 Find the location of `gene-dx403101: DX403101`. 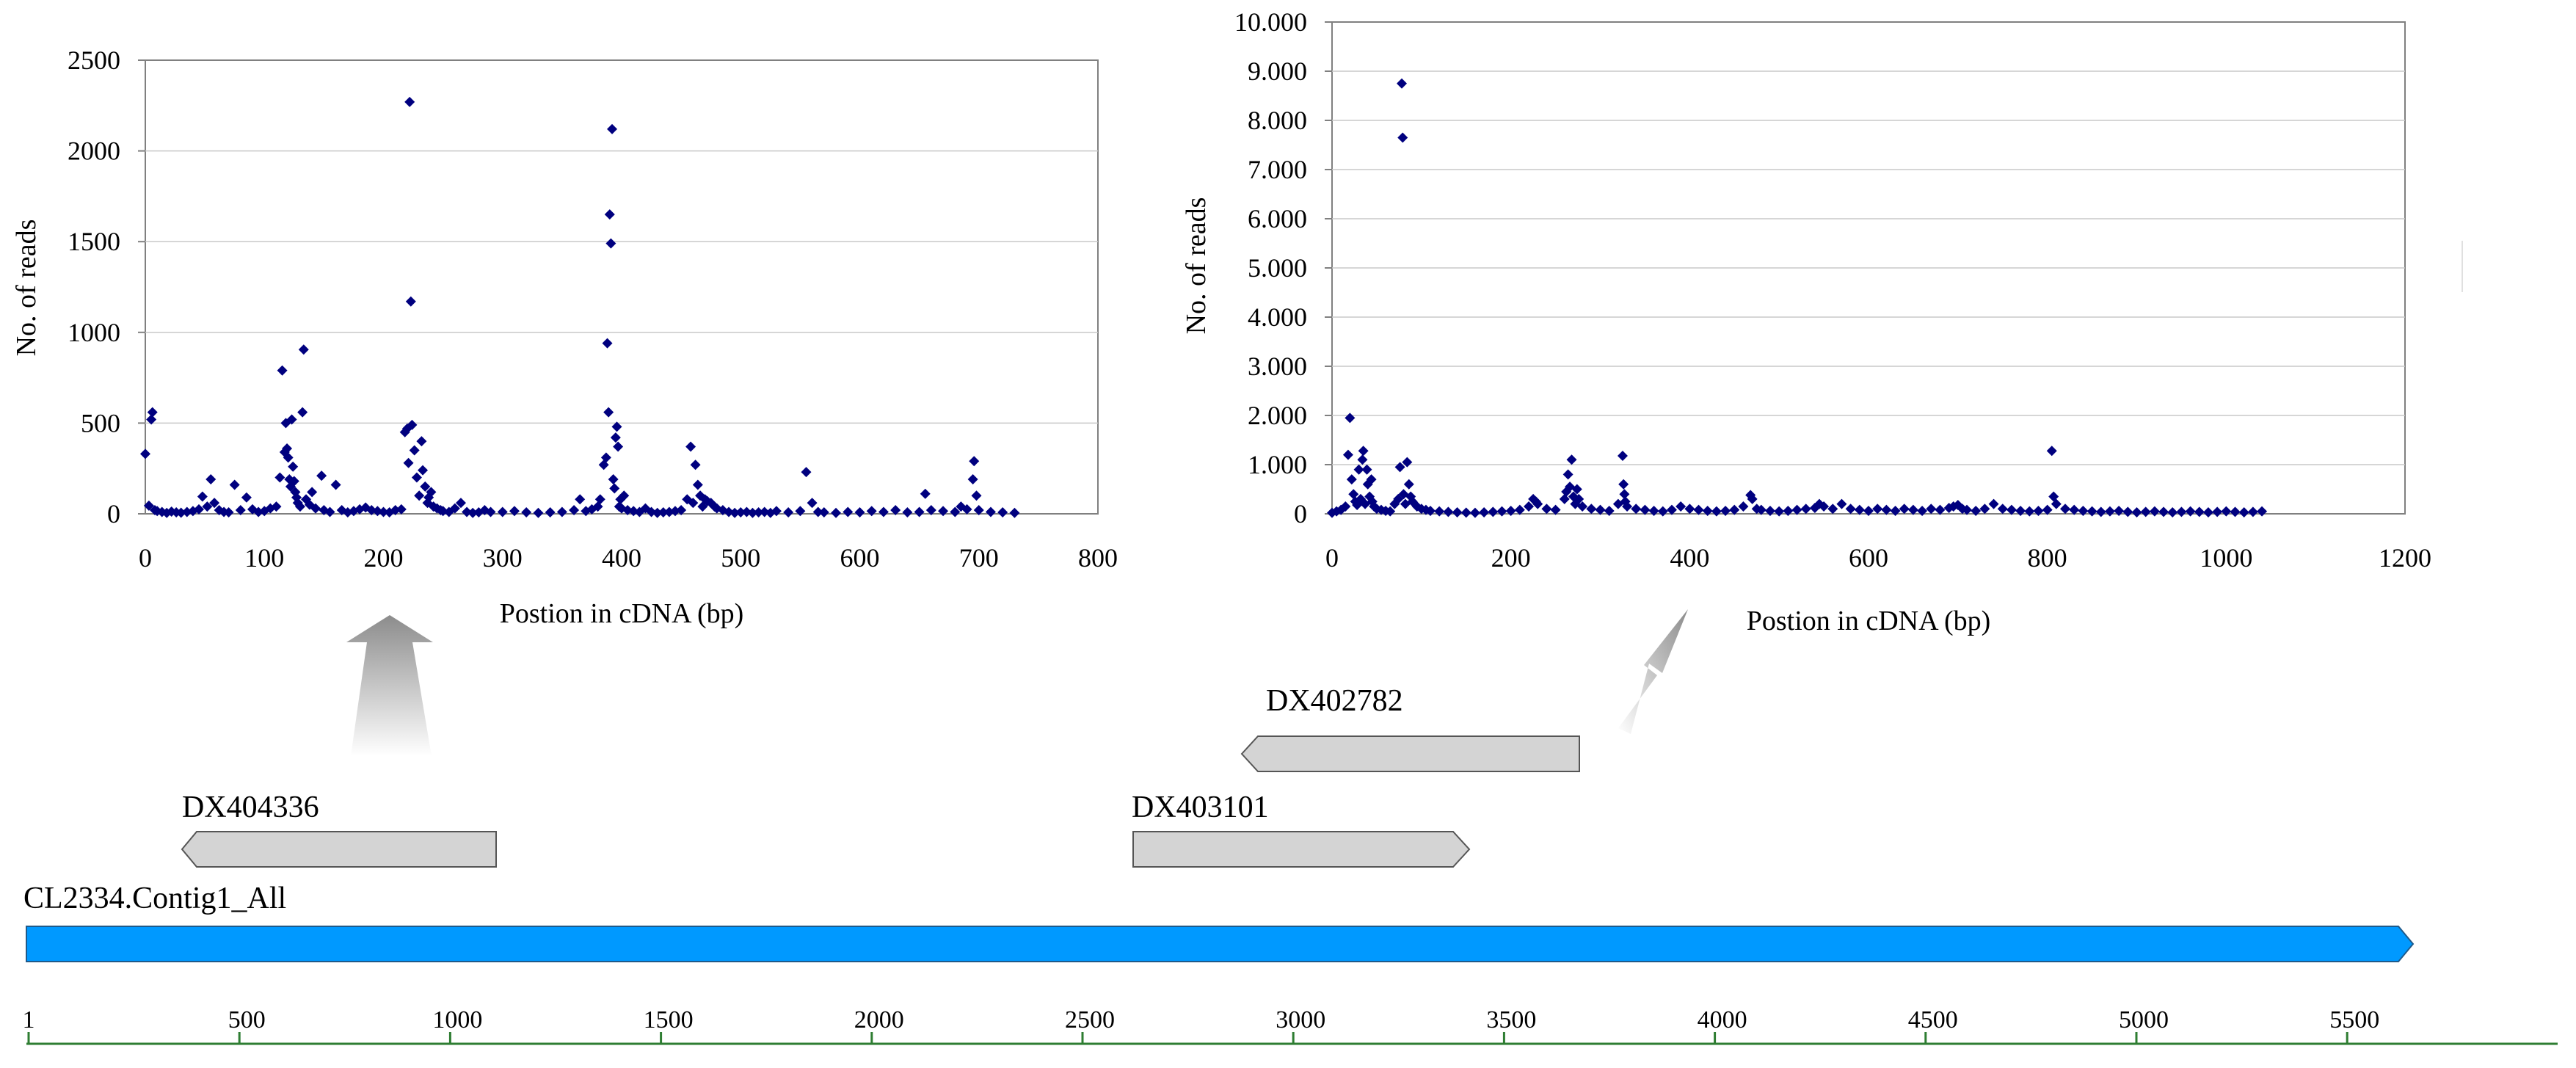

gene-dx403101: DX403101 is located at coordinates (1301, 829).